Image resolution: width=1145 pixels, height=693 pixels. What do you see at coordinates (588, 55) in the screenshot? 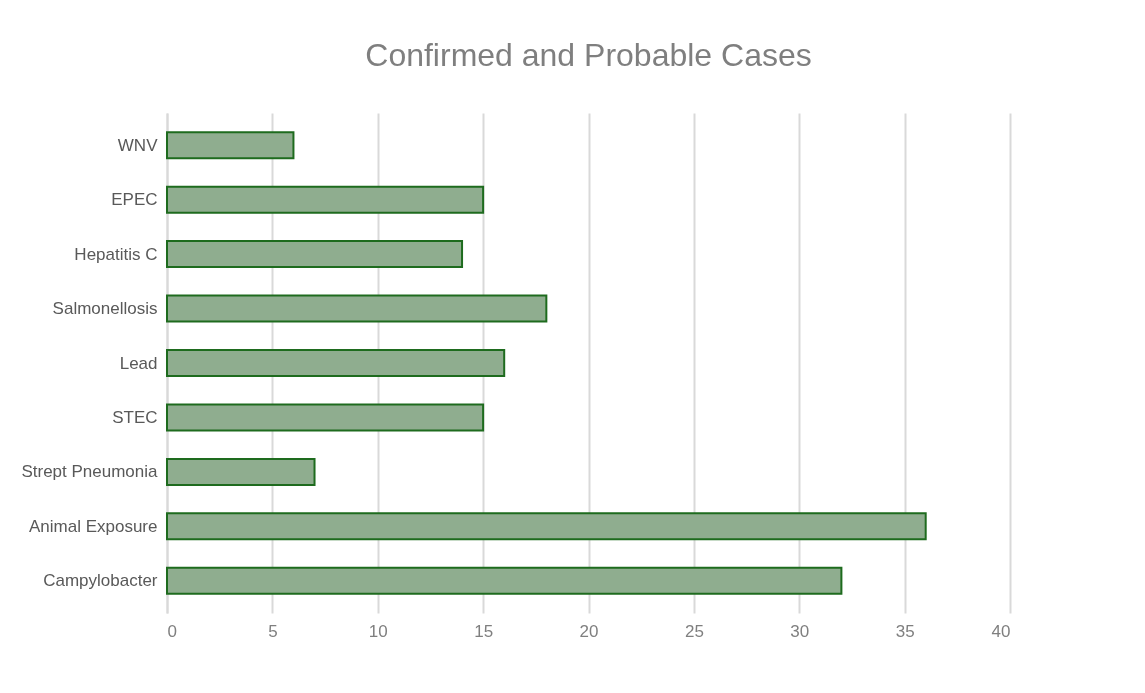
I see `chart-title: Confirmed and Probable Cases` at bounding box center [588, 55].